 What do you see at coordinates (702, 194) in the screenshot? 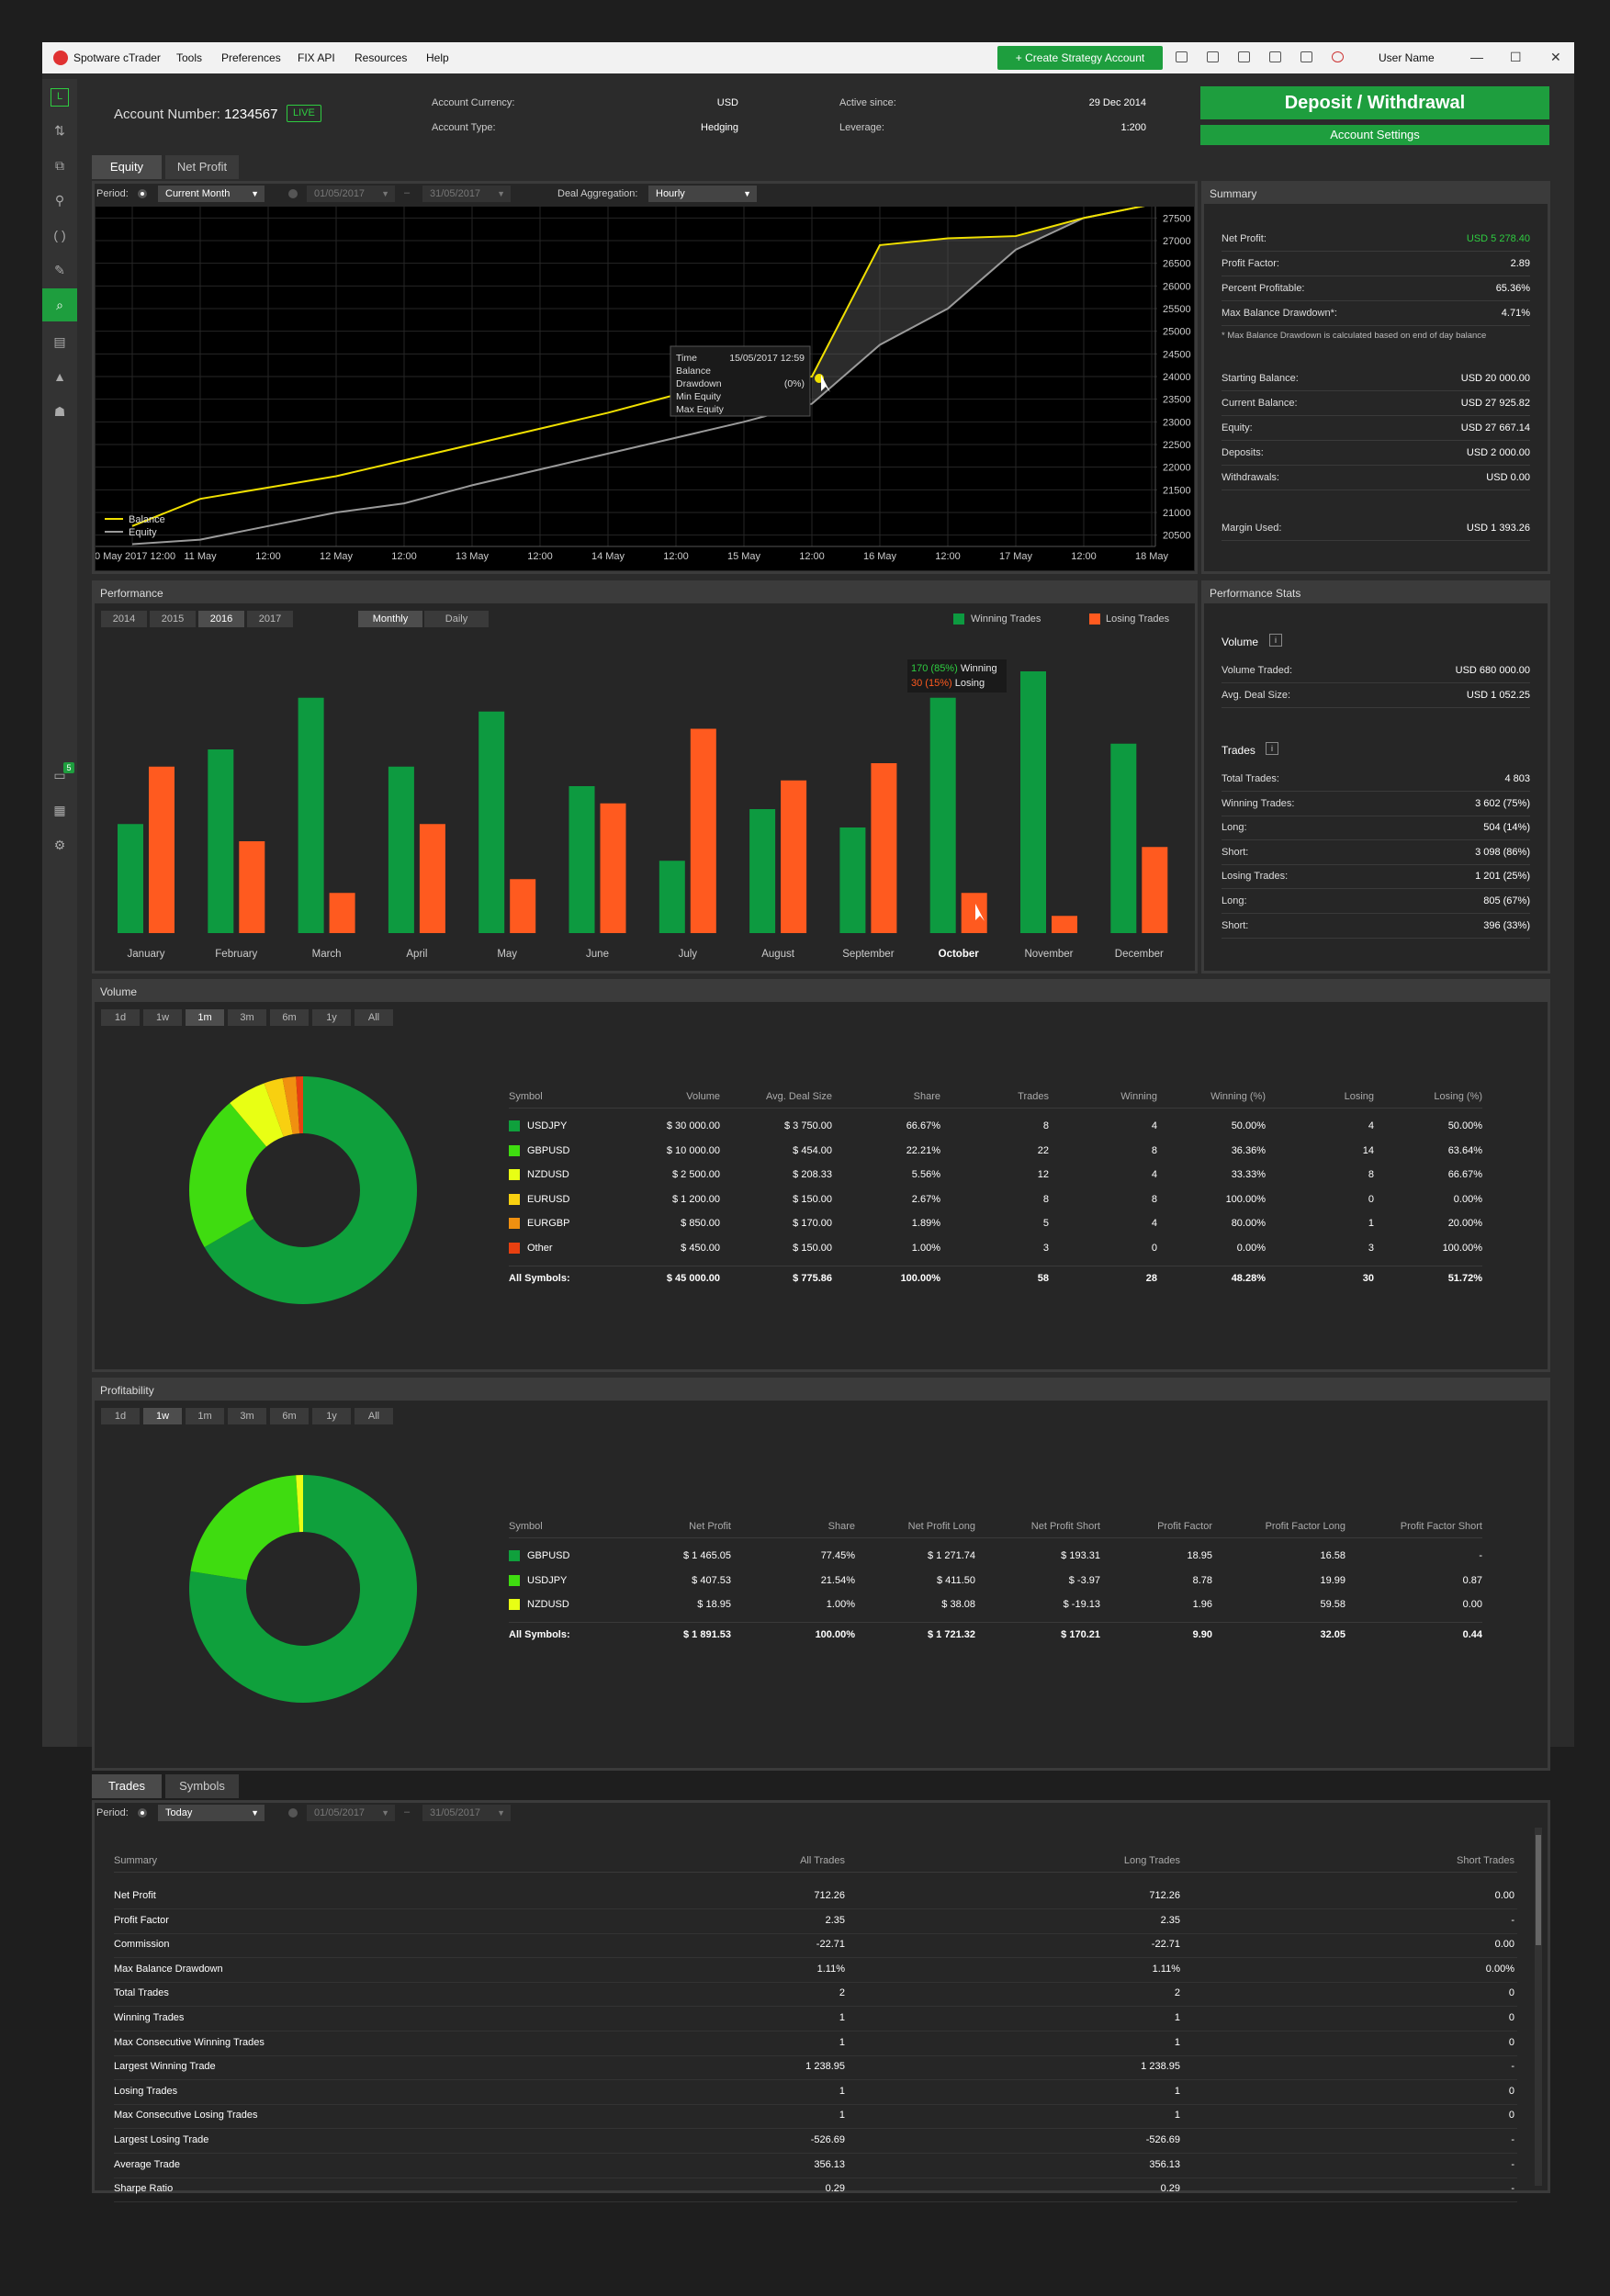
I see `deal-aggregation-select: Hourly ▼` at bounding box center [702, 194].